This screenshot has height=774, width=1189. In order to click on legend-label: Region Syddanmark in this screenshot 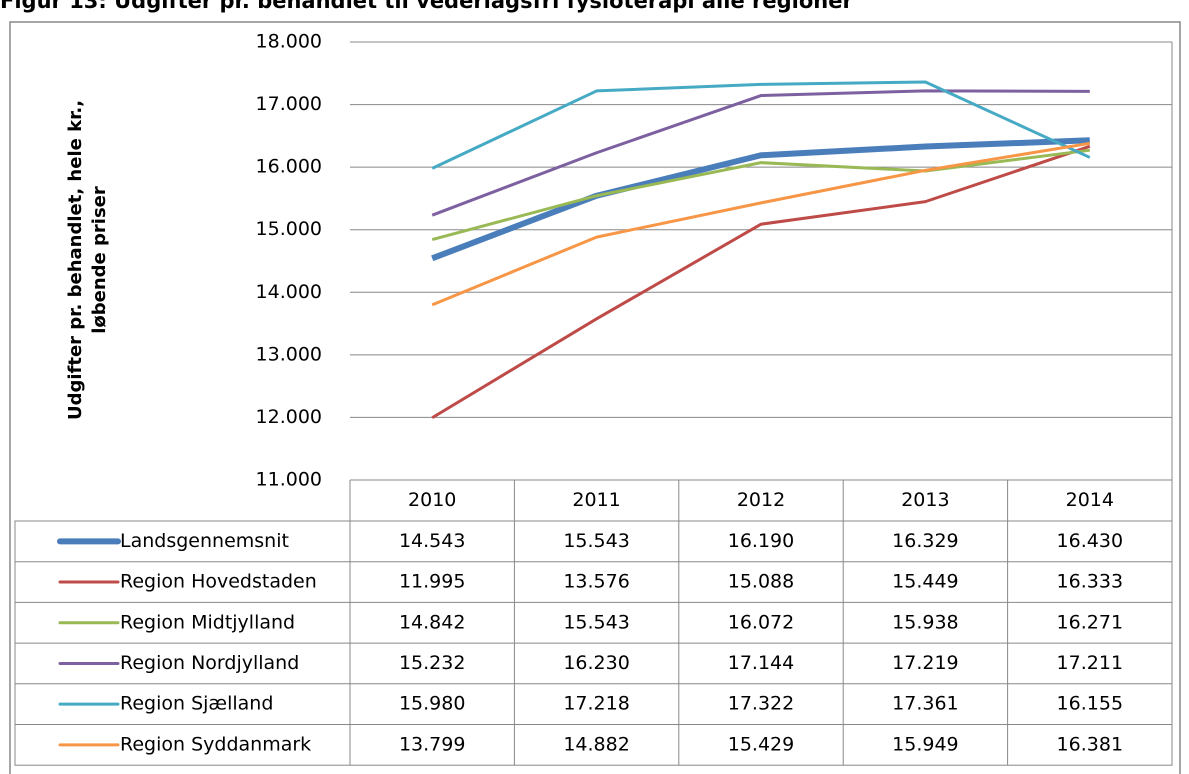, I will do `click(215, 744)`.